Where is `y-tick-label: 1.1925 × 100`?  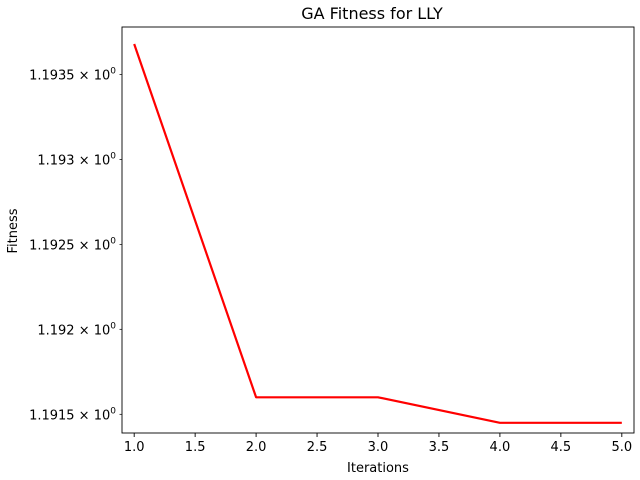
y-tick-label: 1.1925 × 100 is located at coordinates (72, 244).